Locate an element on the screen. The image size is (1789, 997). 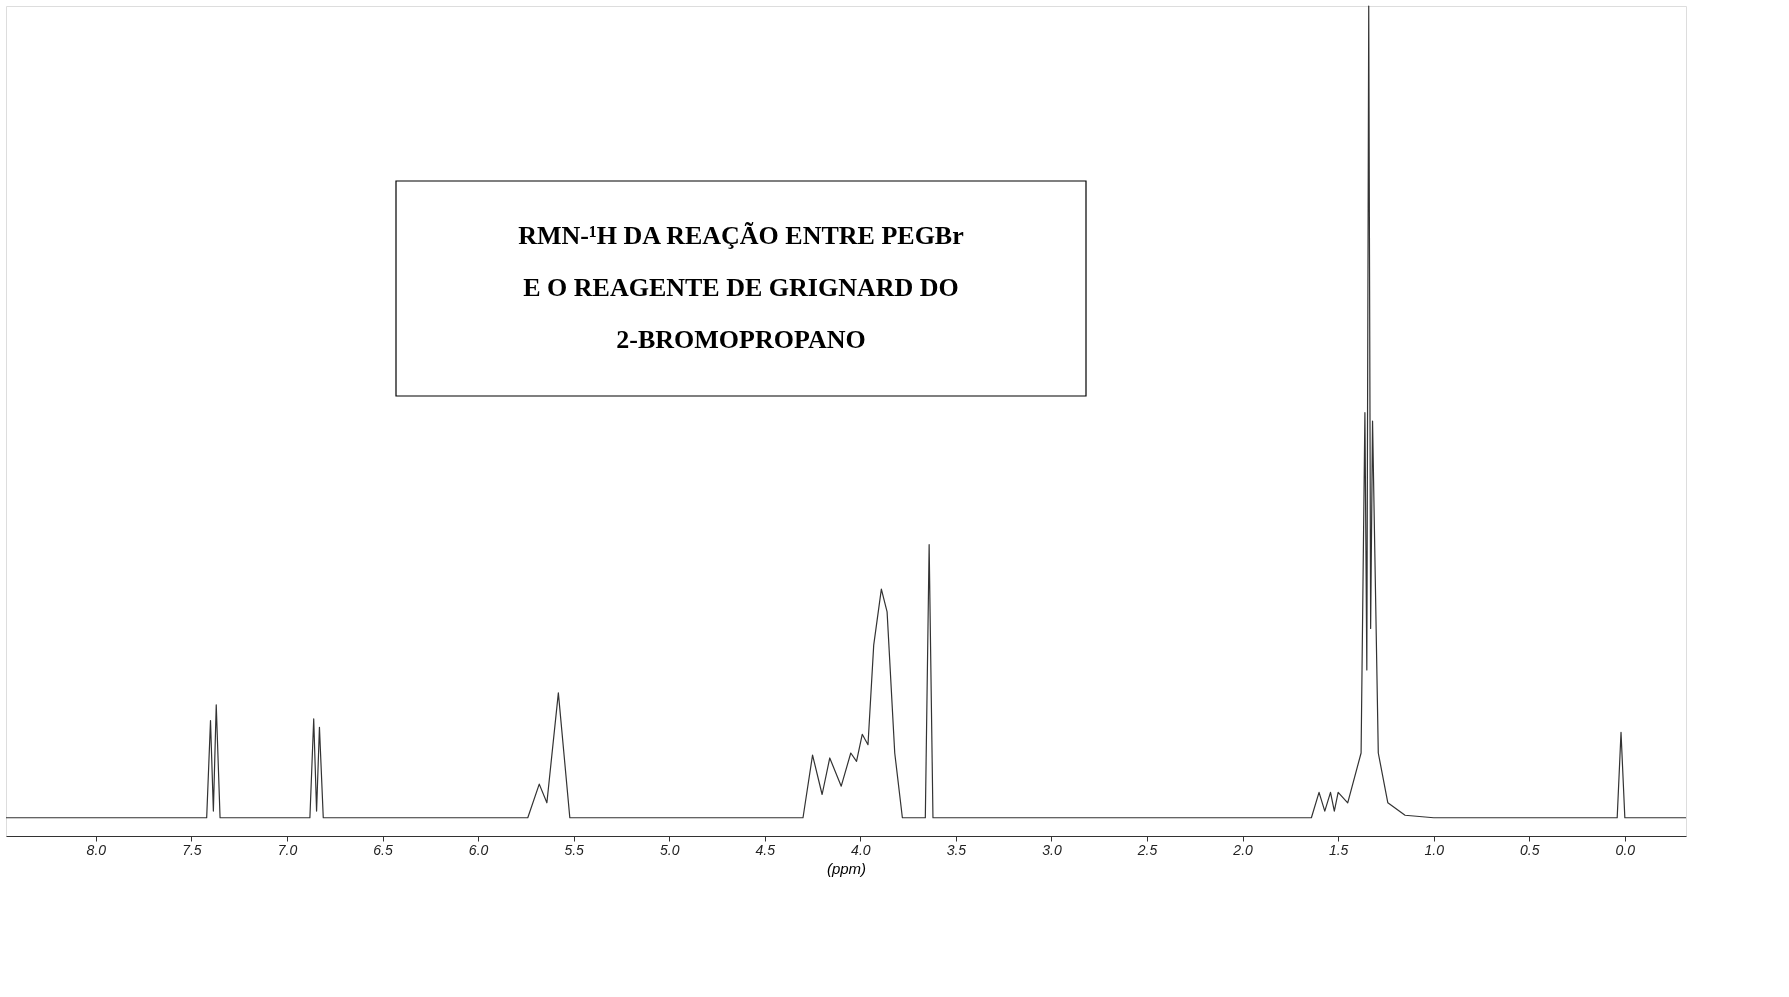
x-tick-label: 4.0 is located at coordinates (861, 849).